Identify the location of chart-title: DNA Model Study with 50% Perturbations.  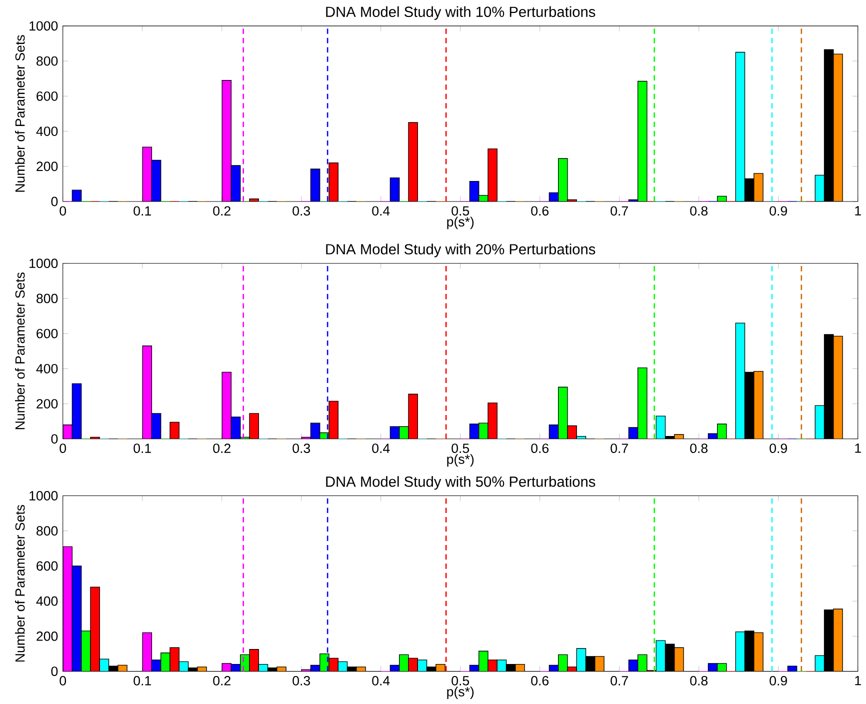
(461, 483).